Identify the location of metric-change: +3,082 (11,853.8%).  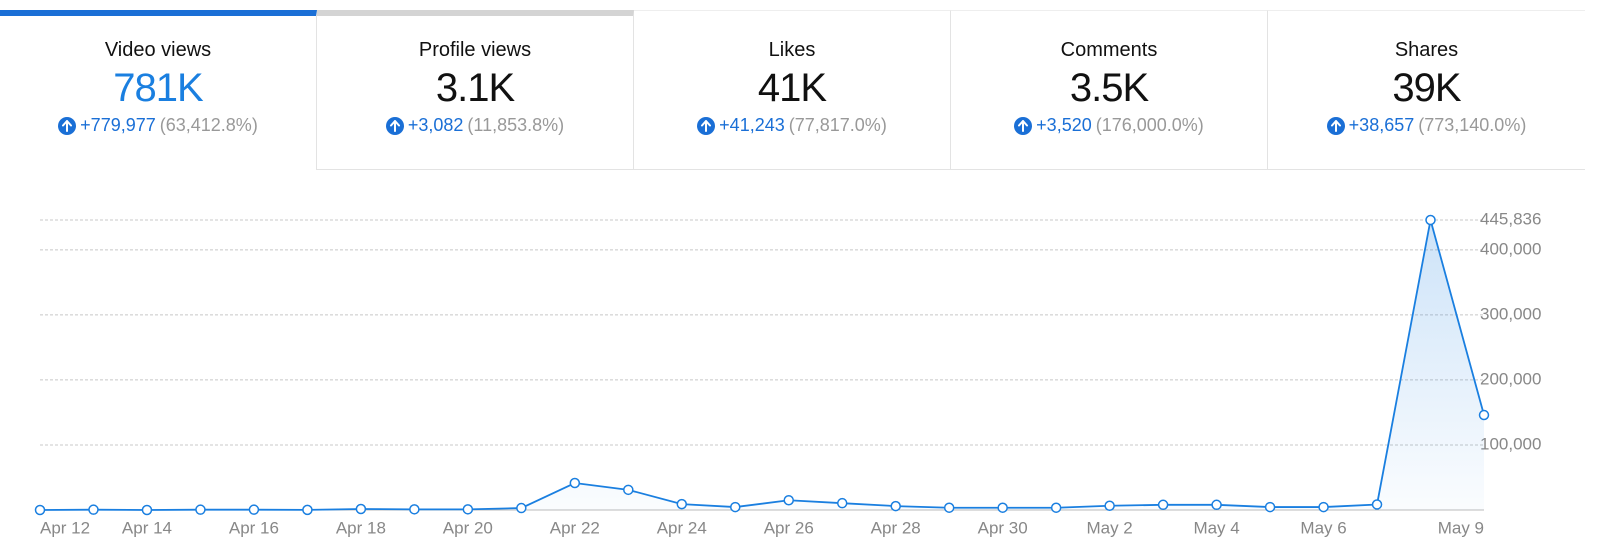
(475, 125).